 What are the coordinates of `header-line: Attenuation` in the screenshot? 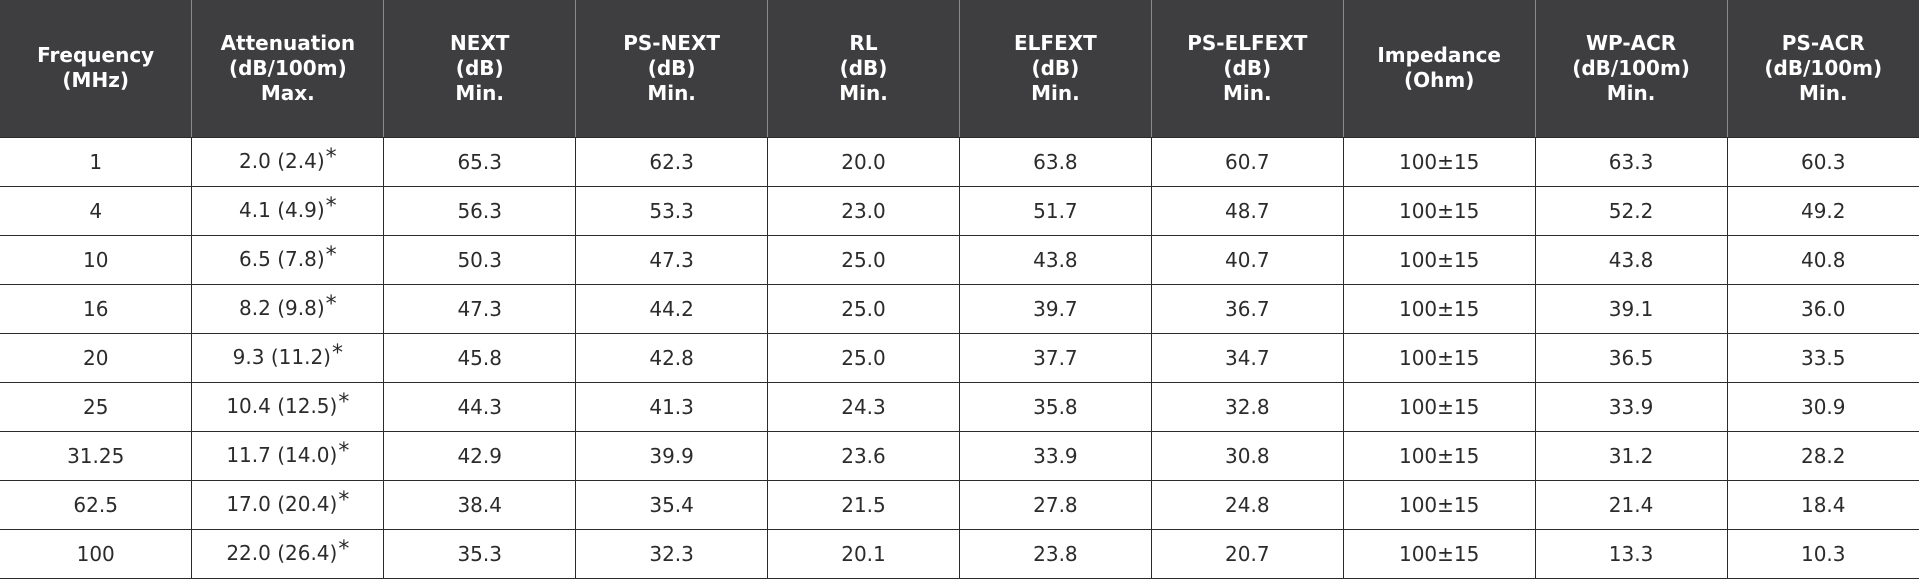 It's located at (288, 42).